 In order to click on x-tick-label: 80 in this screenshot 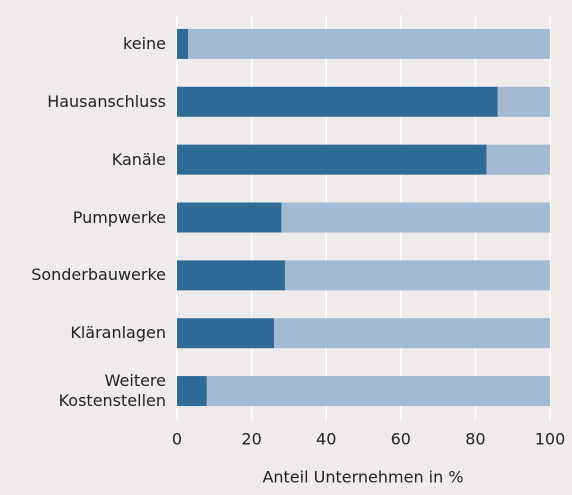, I will do `click(475, 439)`.